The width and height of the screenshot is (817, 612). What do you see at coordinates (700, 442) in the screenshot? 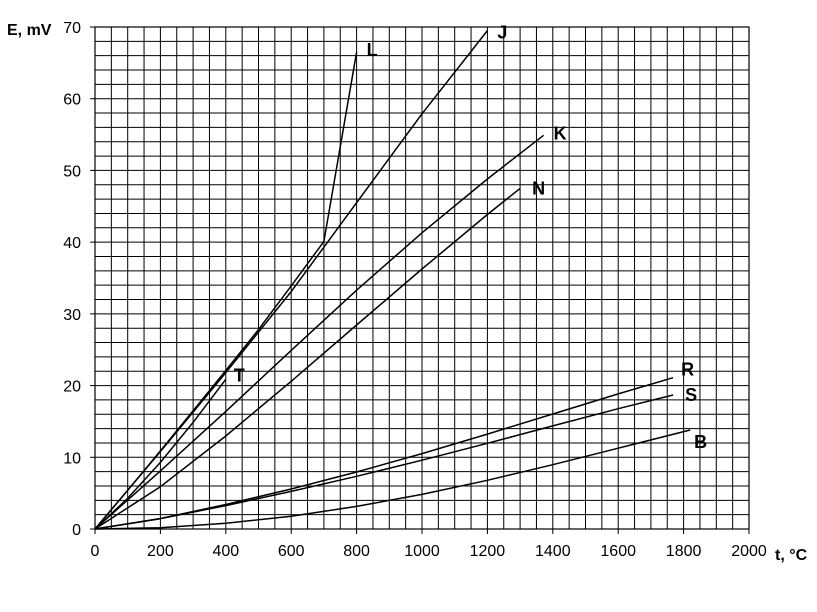
I see `series-label-b: B` at bounding box center [700, 442].